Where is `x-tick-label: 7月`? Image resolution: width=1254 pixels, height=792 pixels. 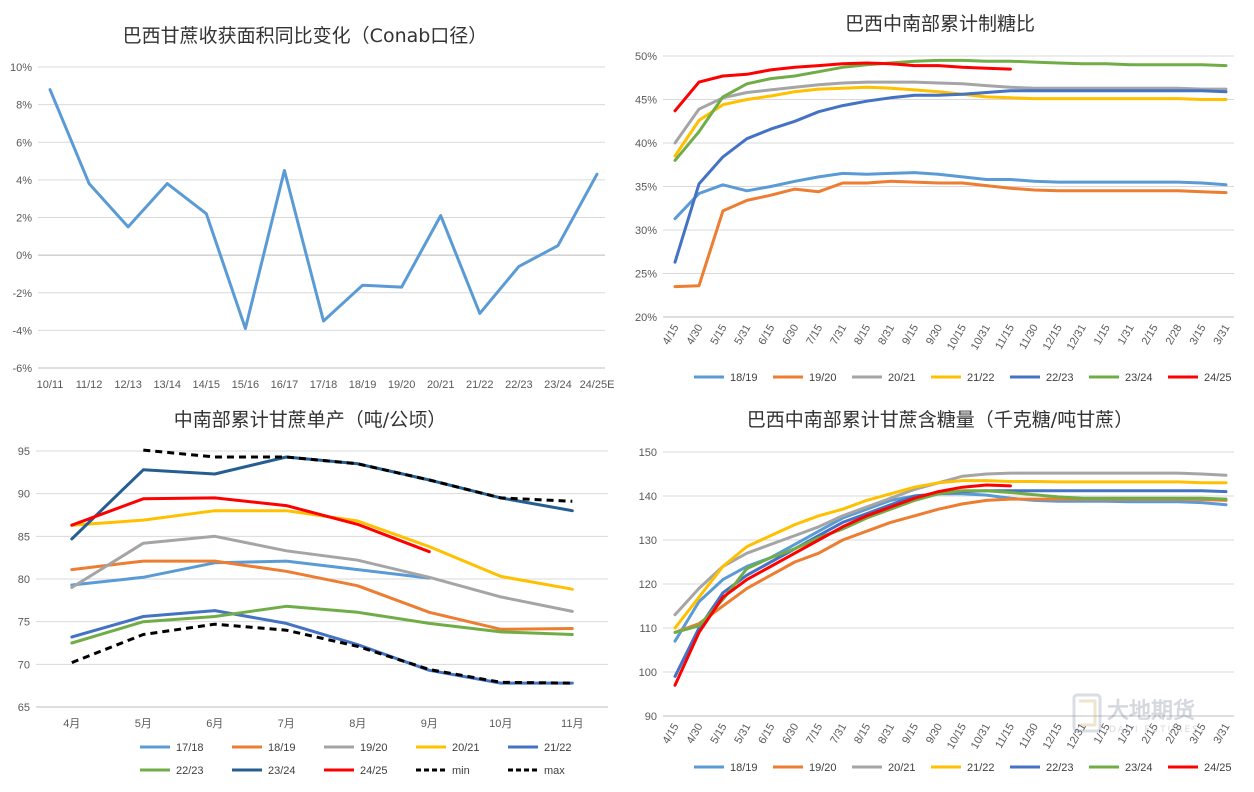
x-tick-label: 7月 is located at coordinates (286, 724).